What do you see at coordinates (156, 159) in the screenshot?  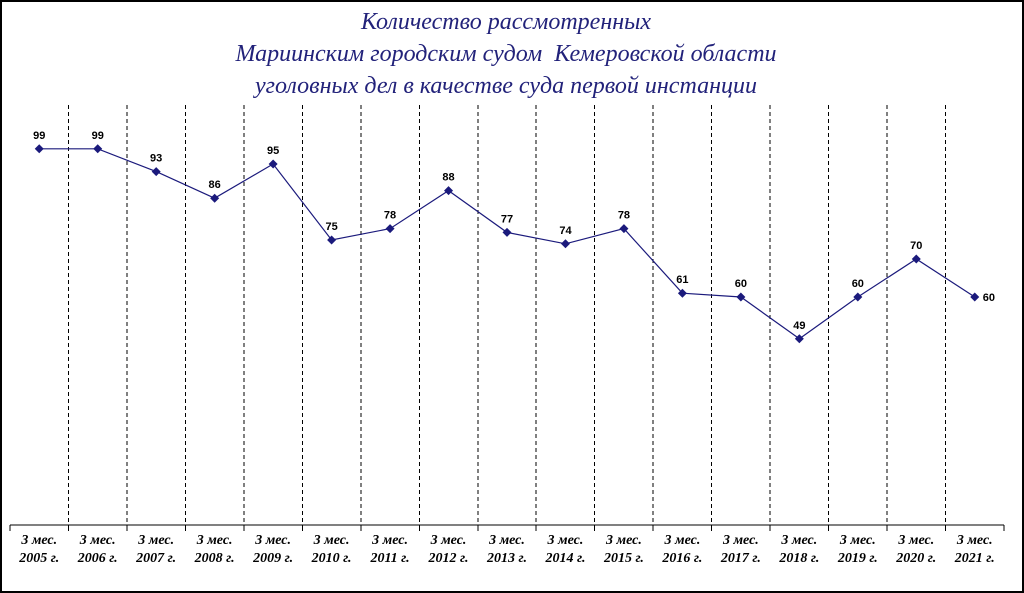 I see `data-label: 93` at bounding box center [156, 159].